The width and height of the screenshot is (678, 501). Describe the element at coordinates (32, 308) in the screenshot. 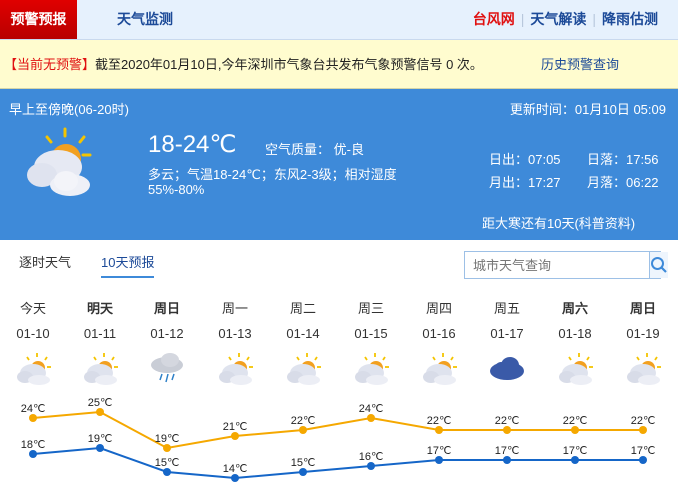

I see `weekday-label: 今天` at that location.